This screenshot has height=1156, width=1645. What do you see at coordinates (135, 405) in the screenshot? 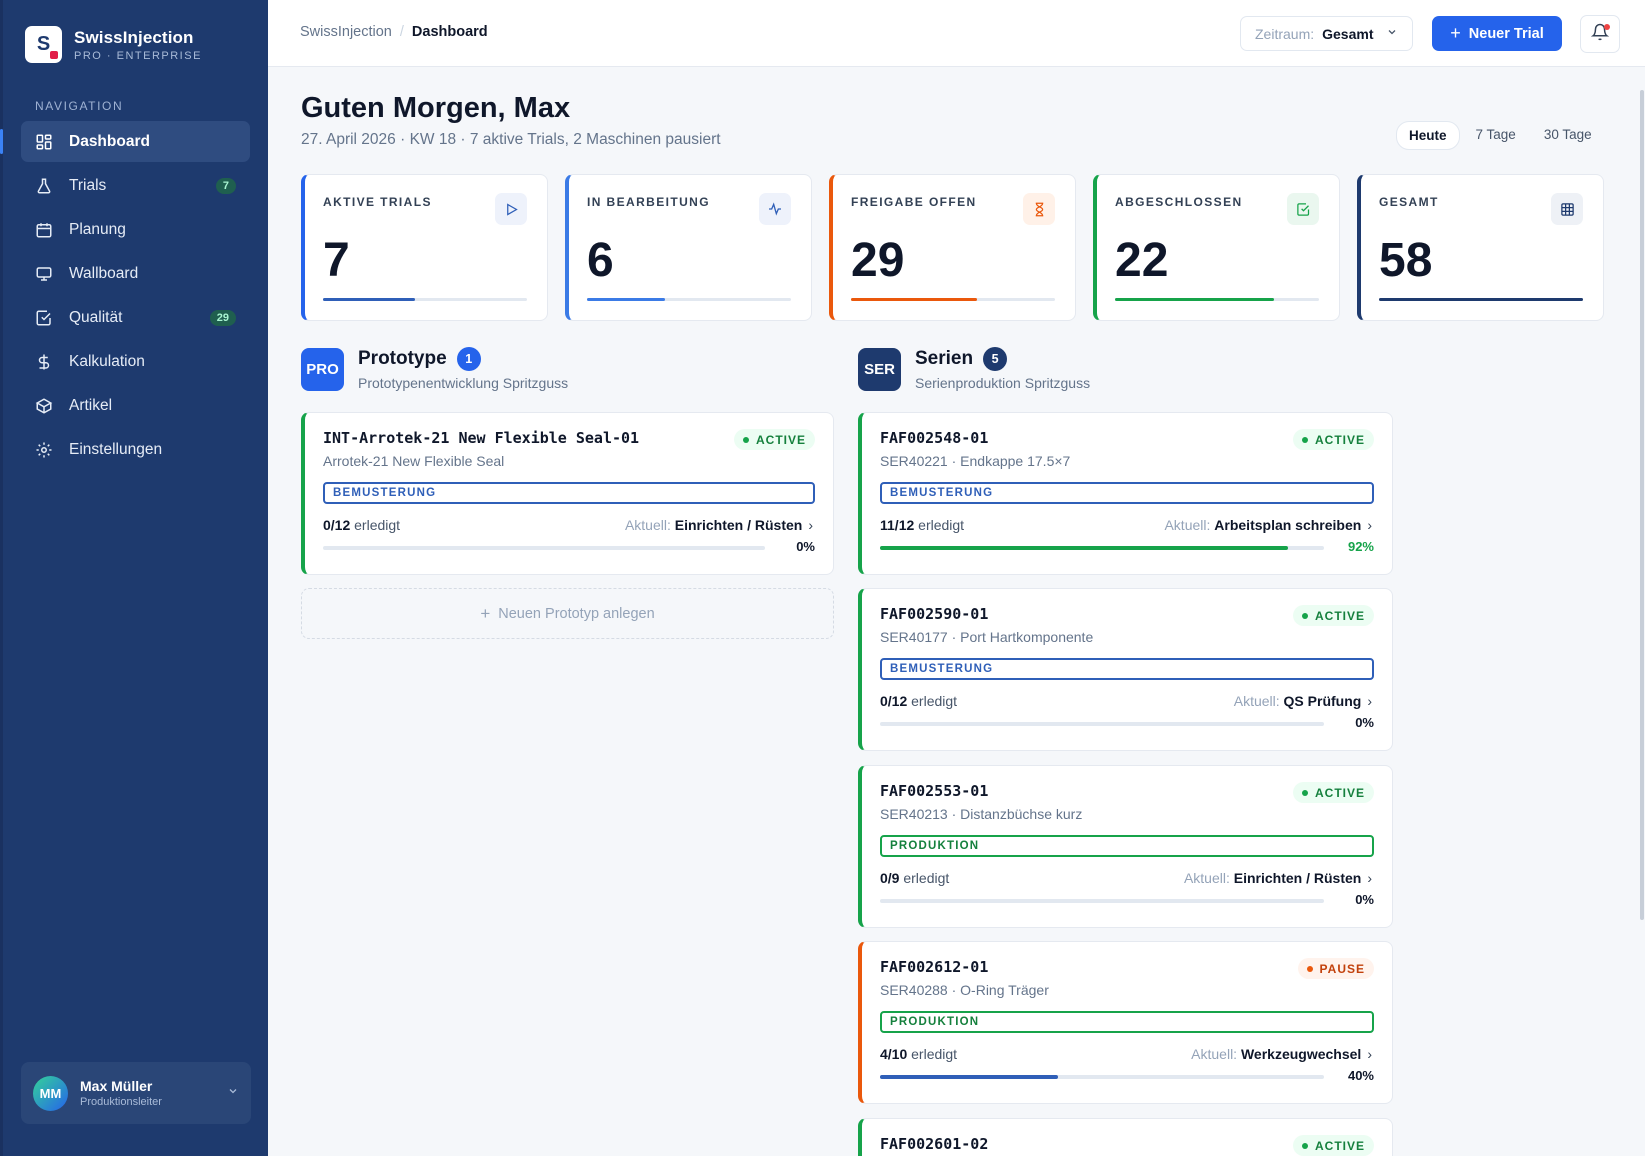
I see `sidebar-item-artikel: Artikel` at bounding box center [135, 405].